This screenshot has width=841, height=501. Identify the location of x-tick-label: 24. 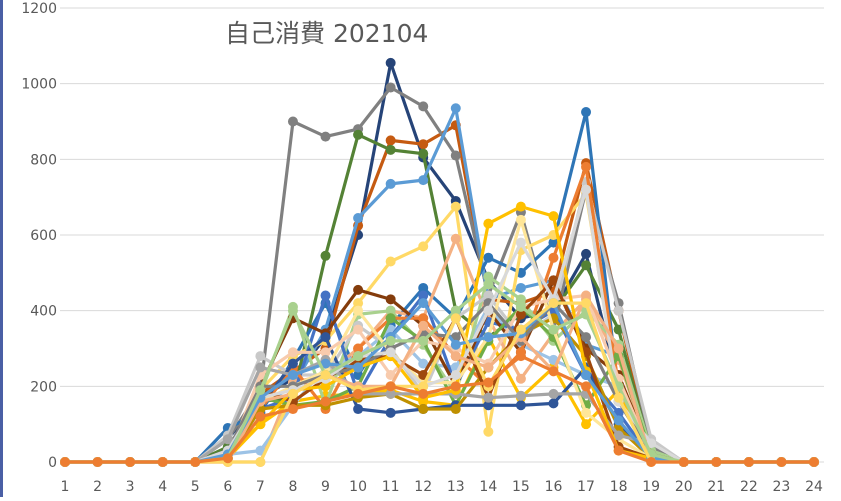
(814, 487).